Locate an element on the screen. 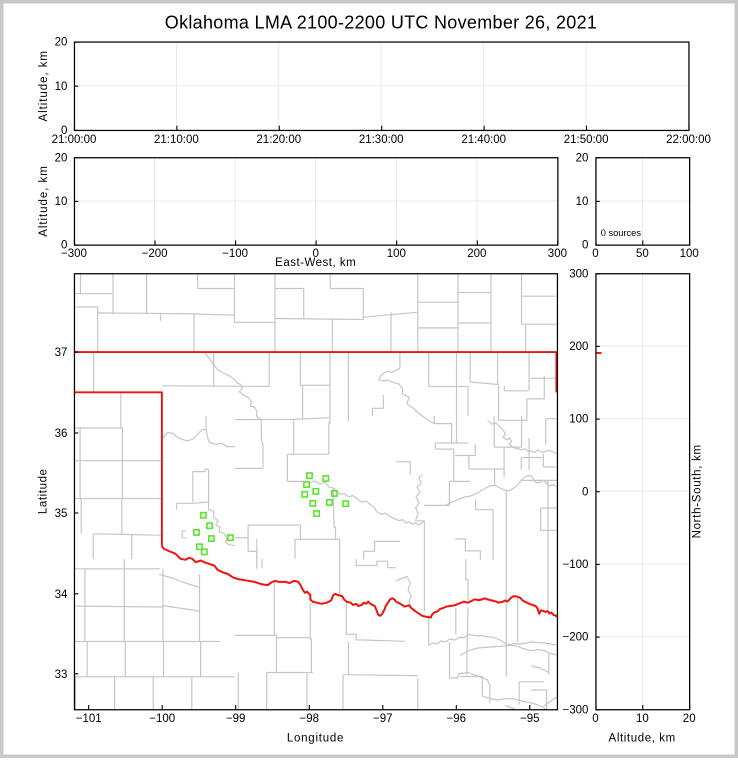 The height and width of the screenshot is (763, 738). svg-text: Latitude is located at coordinates (43, 491).